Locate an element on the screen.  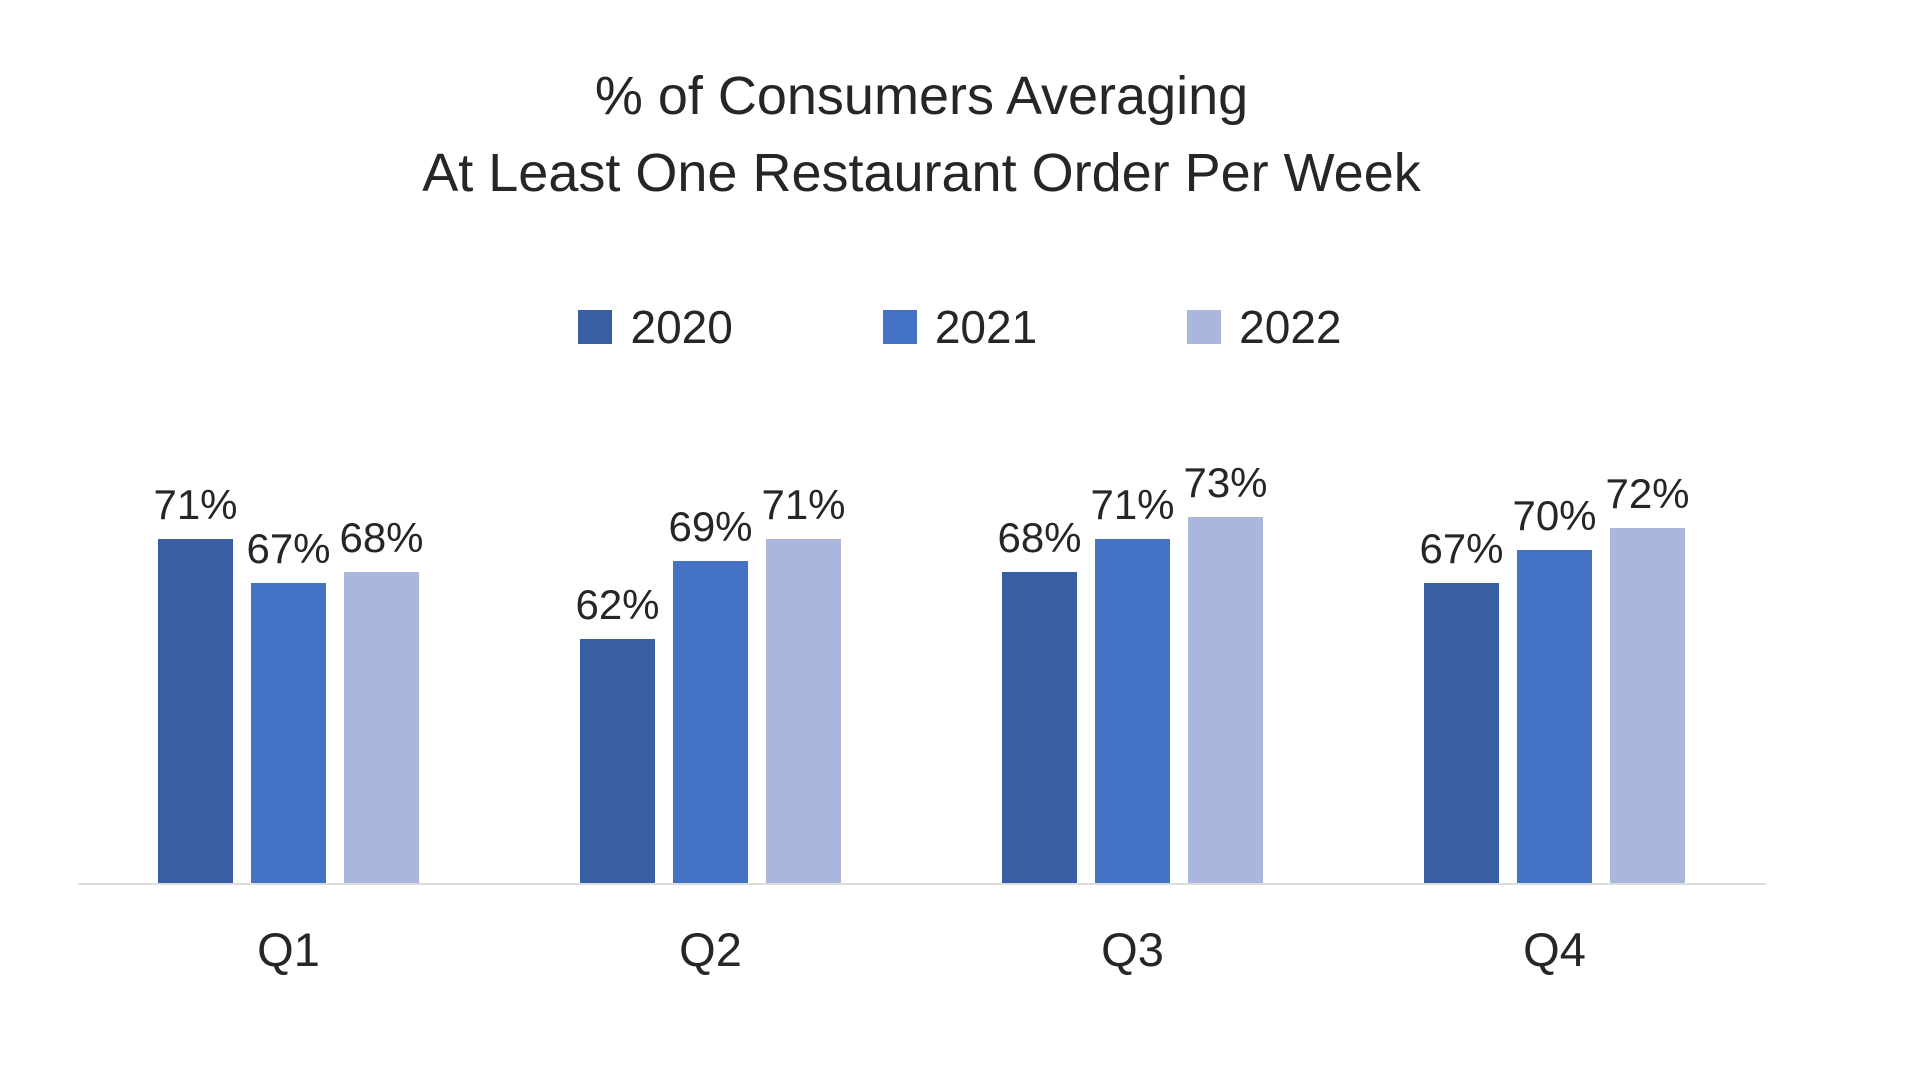
bar-wrap-q3-2020: 68% is located at coordinates (1039, 698).